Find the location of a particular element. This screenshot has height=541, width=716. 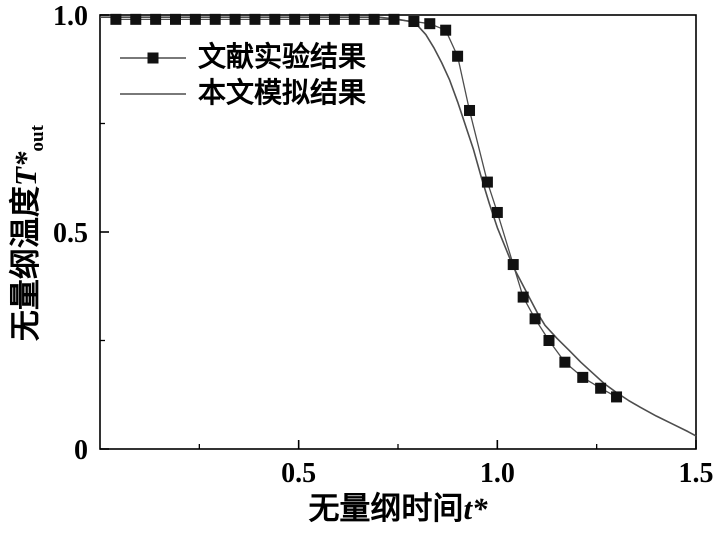

legend: 文献实验结果 本文模拟结果 is located at coordinates (242, 75).